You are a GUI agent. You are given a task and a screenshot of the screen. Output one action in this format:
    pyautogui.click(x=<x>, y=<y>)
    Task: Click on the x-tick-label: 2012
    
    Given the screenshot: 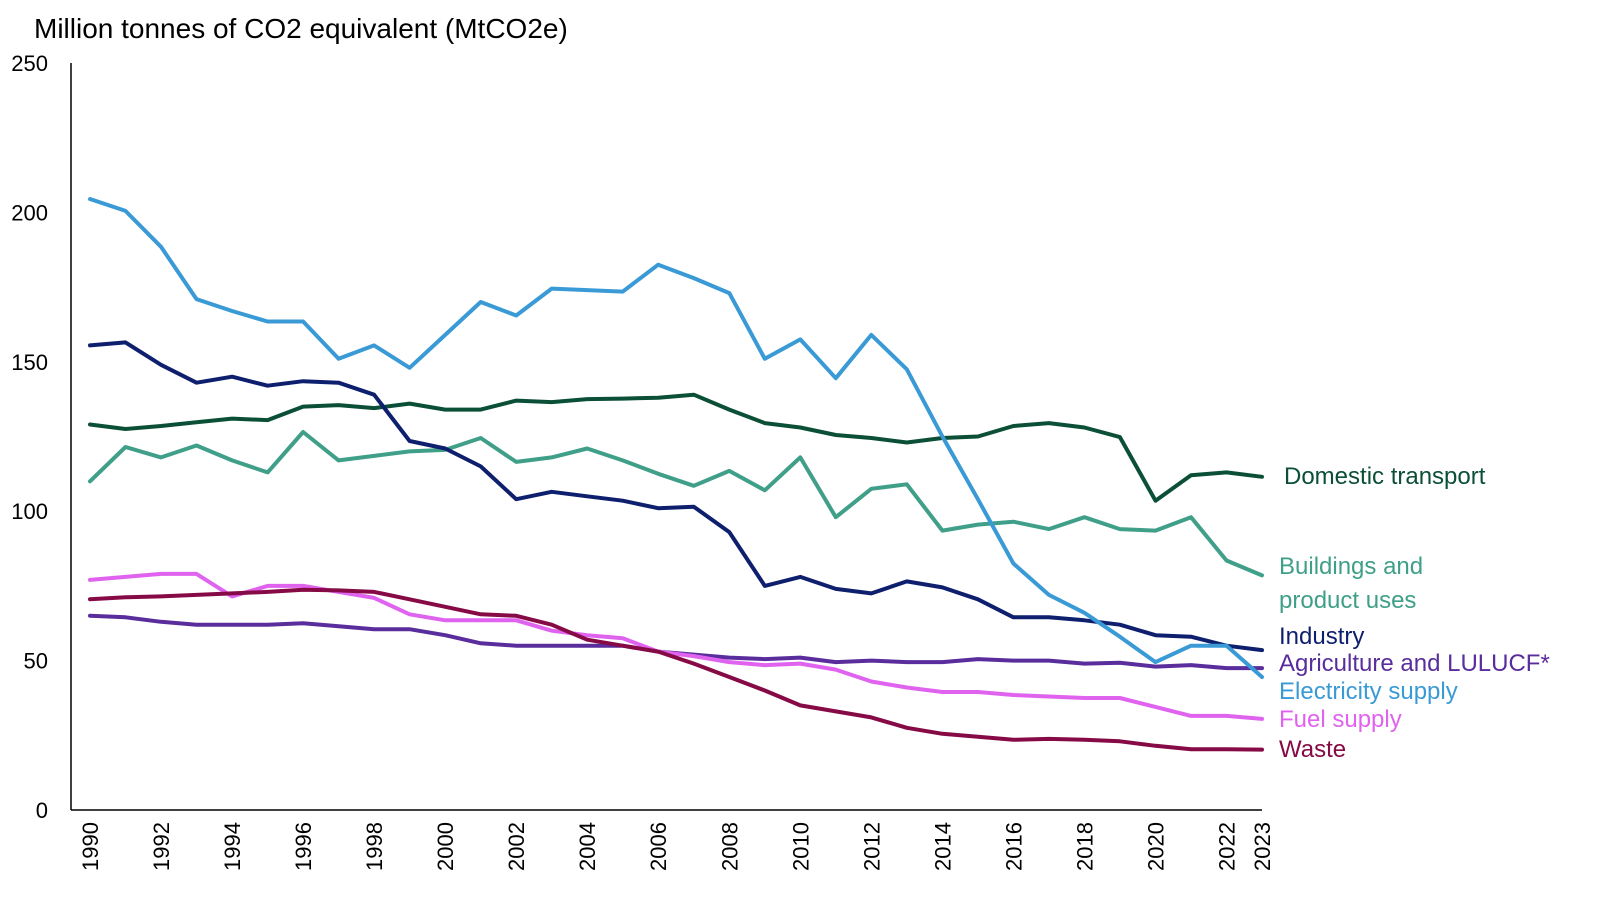 What is the action you would take?
    pyautogui.click(x=871, y=846)
    